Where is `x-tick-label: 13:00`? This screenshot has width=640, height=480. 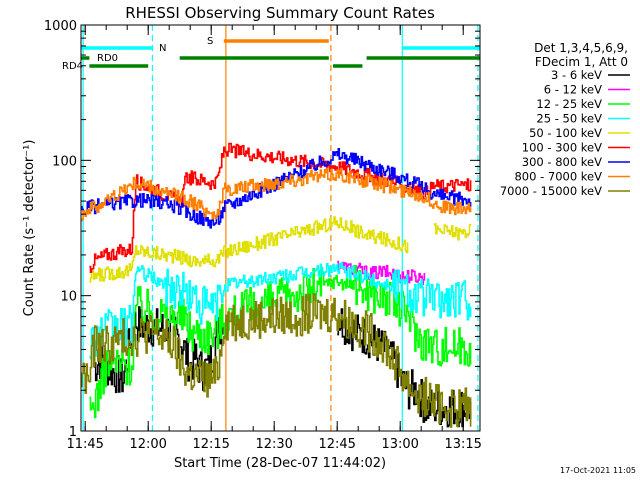
x-tick-label: 13:00 is located at coordinates (399, 444).